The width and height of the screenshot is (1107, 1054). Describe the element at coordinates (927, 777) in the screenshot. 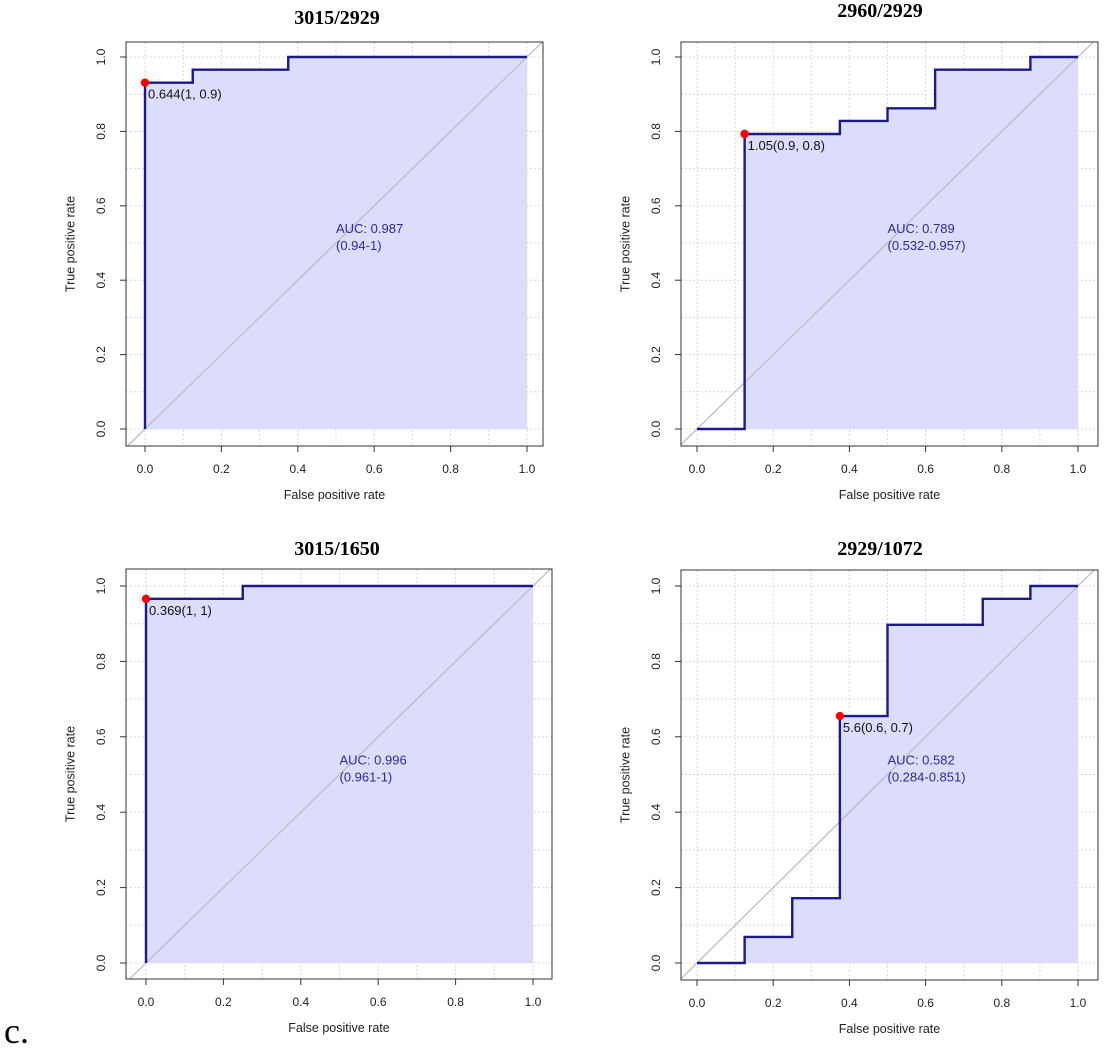

I see `auc-ci-label: (0.284-0.851)` at that location.